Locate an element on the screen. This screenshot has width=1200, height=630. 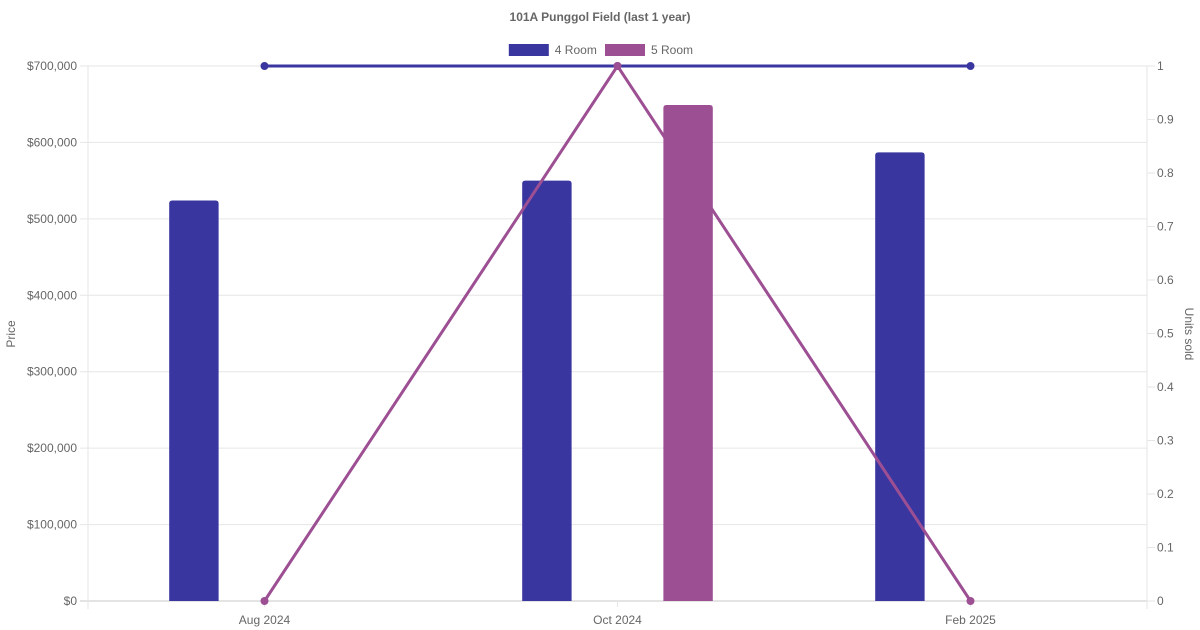
x-tick-label: Oct 2024 is located at coordinates (617, 620).